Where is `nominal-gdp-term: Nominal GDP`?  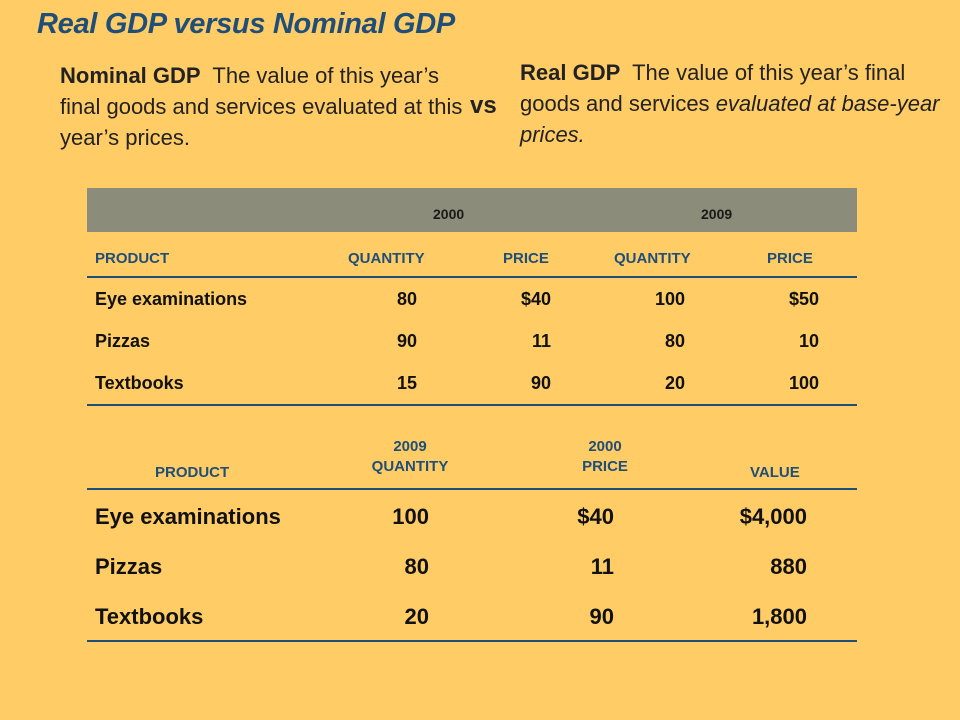 nominal-gdp-term: Nominal GDP is located at coordinates (130, 75).